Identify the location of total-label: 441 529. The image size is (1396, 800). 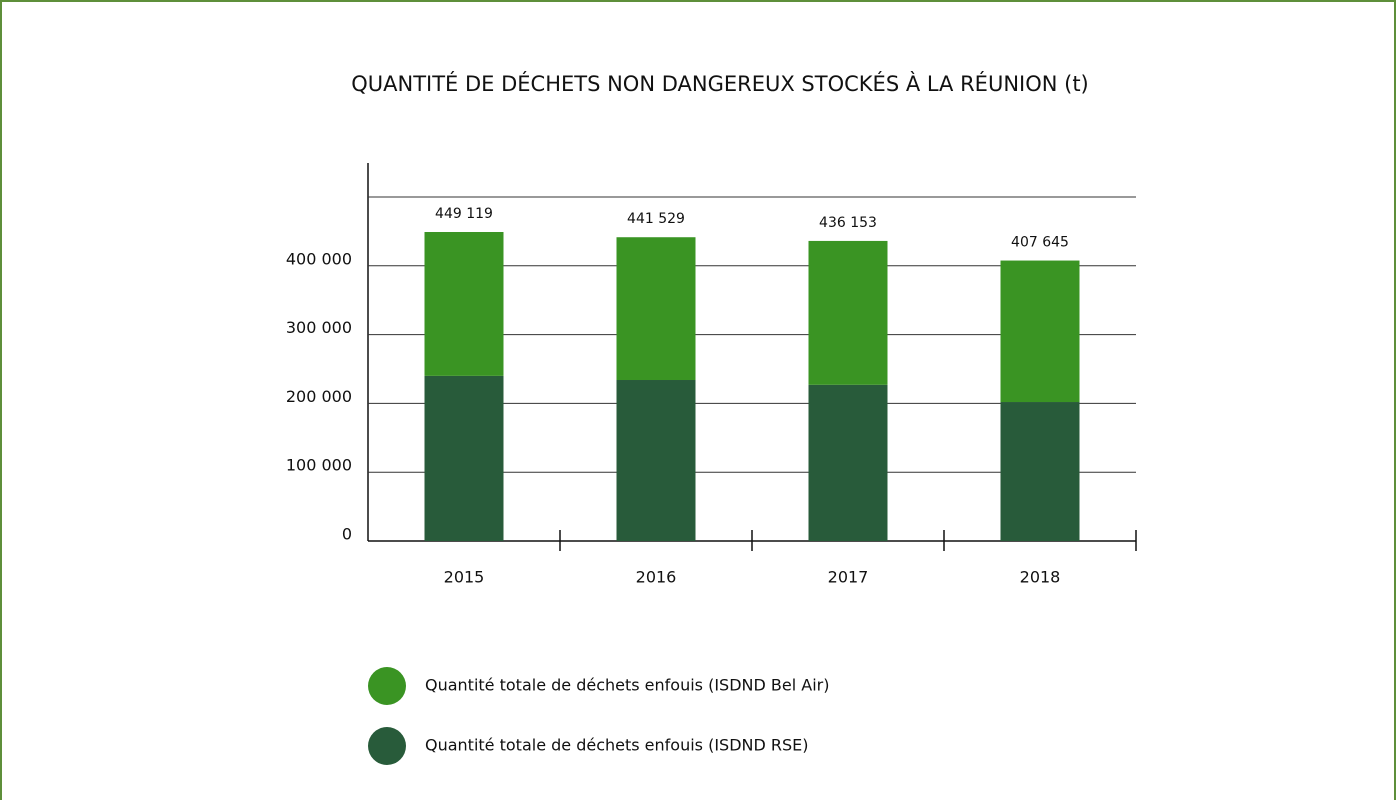
(656, 219).